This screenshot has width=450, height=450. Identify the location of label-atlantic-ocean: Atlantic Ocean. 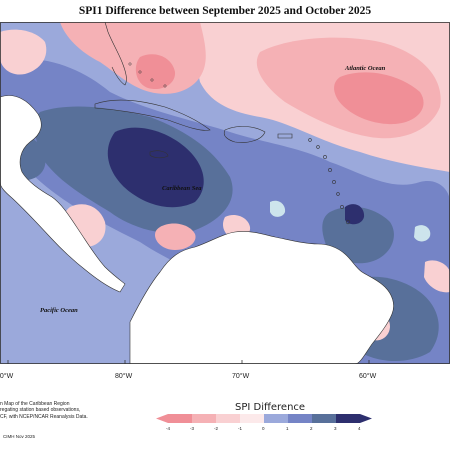
(365, 68).